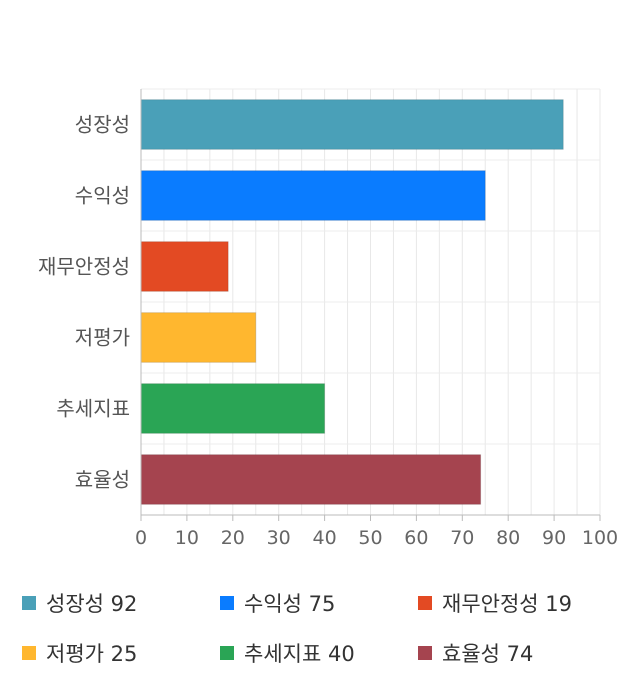  I want to click on legend-label: 추세지표 40, so click(299, 654).